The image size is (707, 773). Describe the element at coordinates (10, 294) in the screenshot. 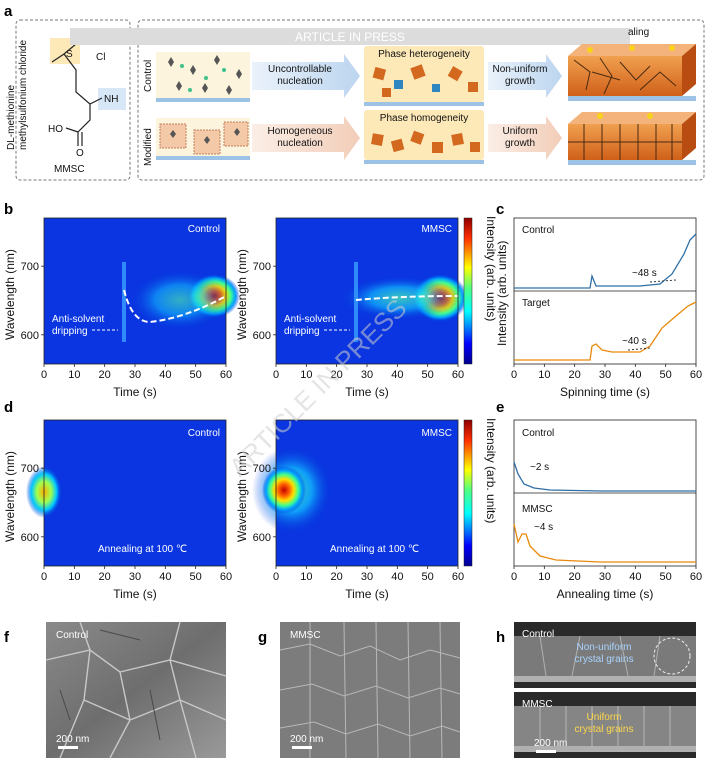

I see `b-ylabel-1: Wavelength (nm)` at that location.